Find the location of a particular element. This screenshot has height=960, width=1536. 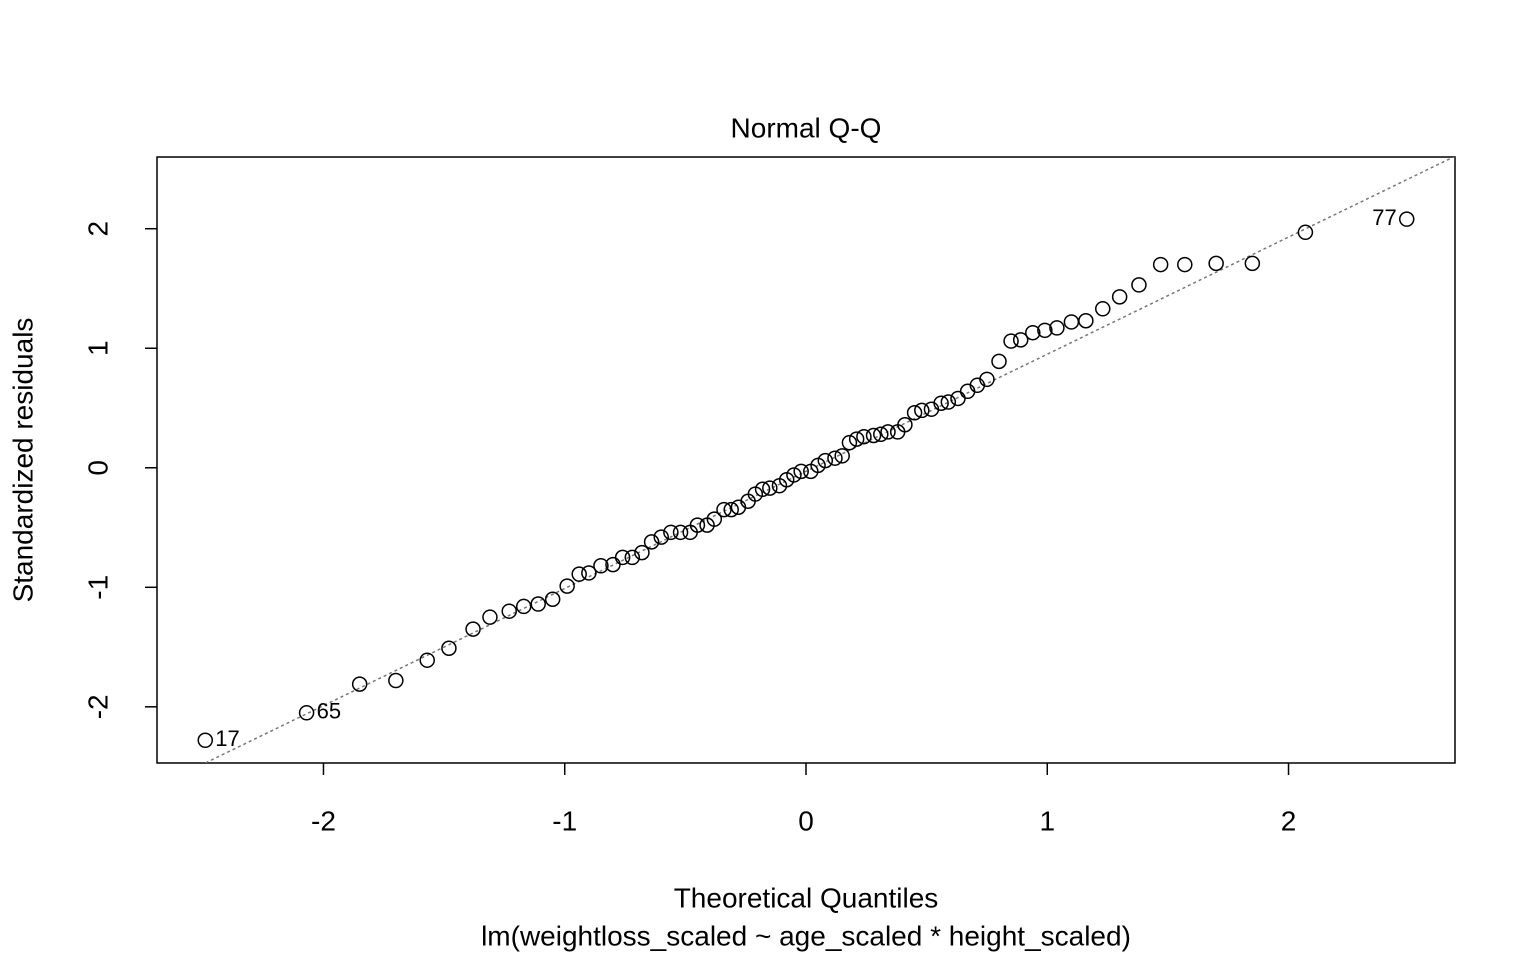

x-tick-label: 2 is located at coordinates (1289, 820).